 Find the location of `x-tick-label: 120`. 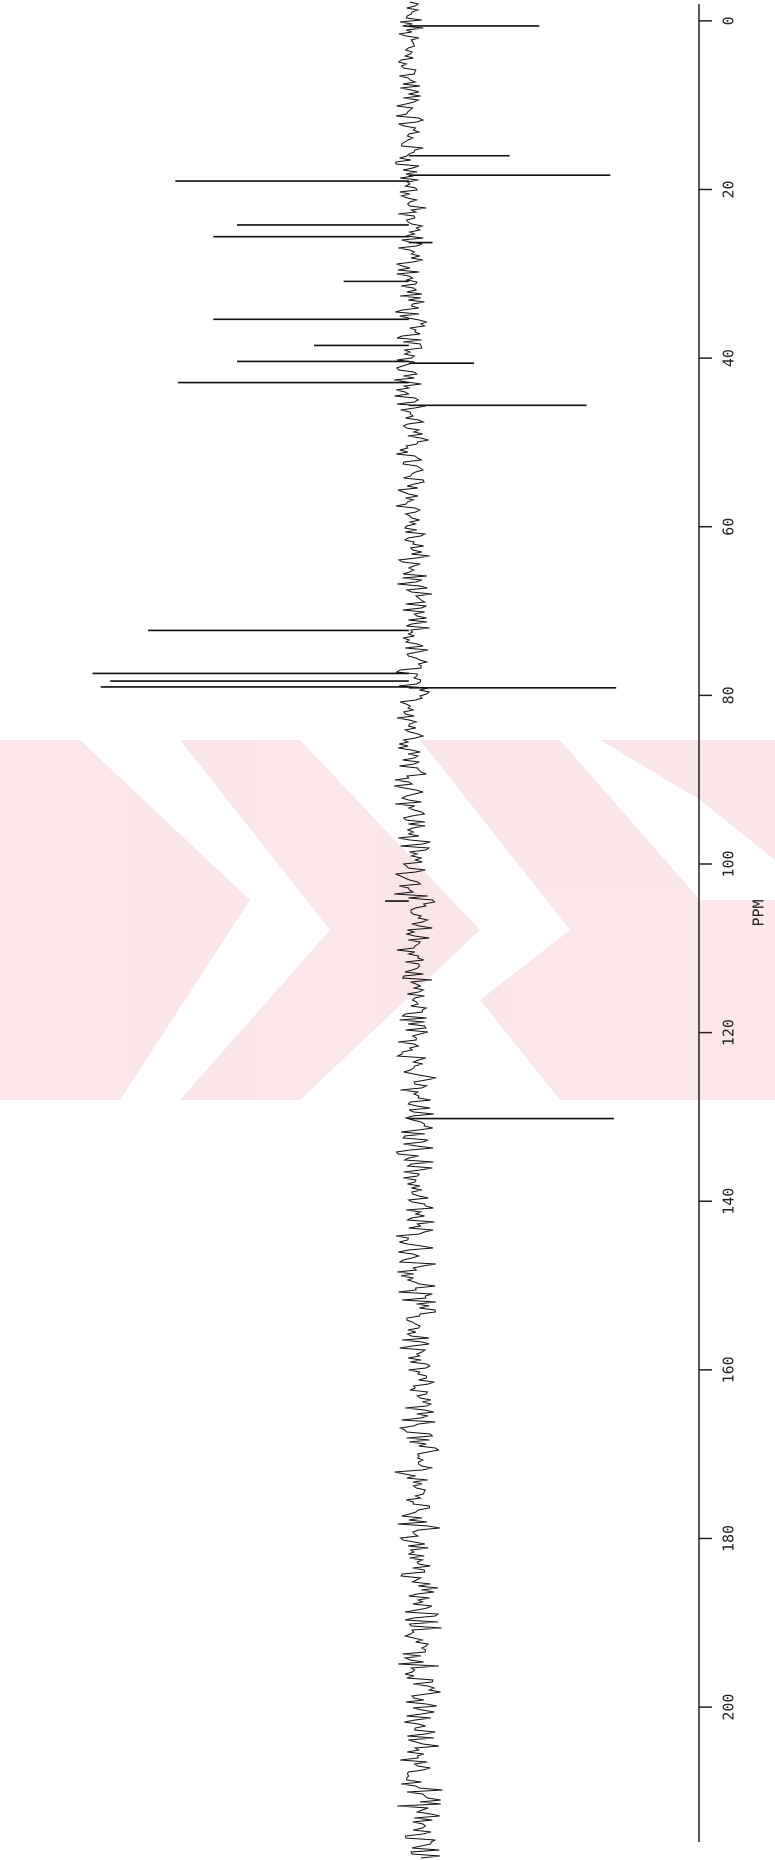

x-tick-label: 120 is located at coordinates (729, 1032).